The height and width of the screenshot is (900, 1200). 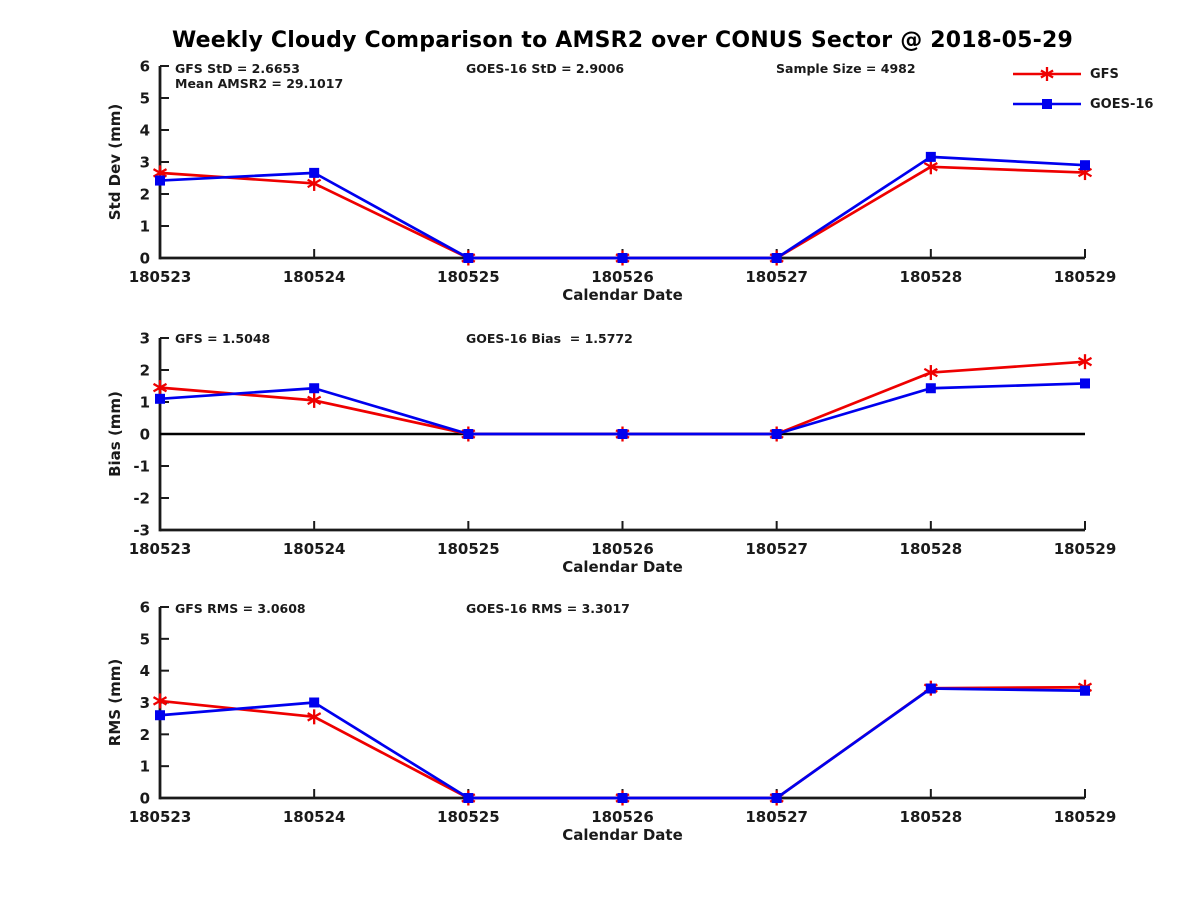 I want to click on goes16-rms-annotation: GOES-16 RMS = 3.3017, so click(x=548, y=608).